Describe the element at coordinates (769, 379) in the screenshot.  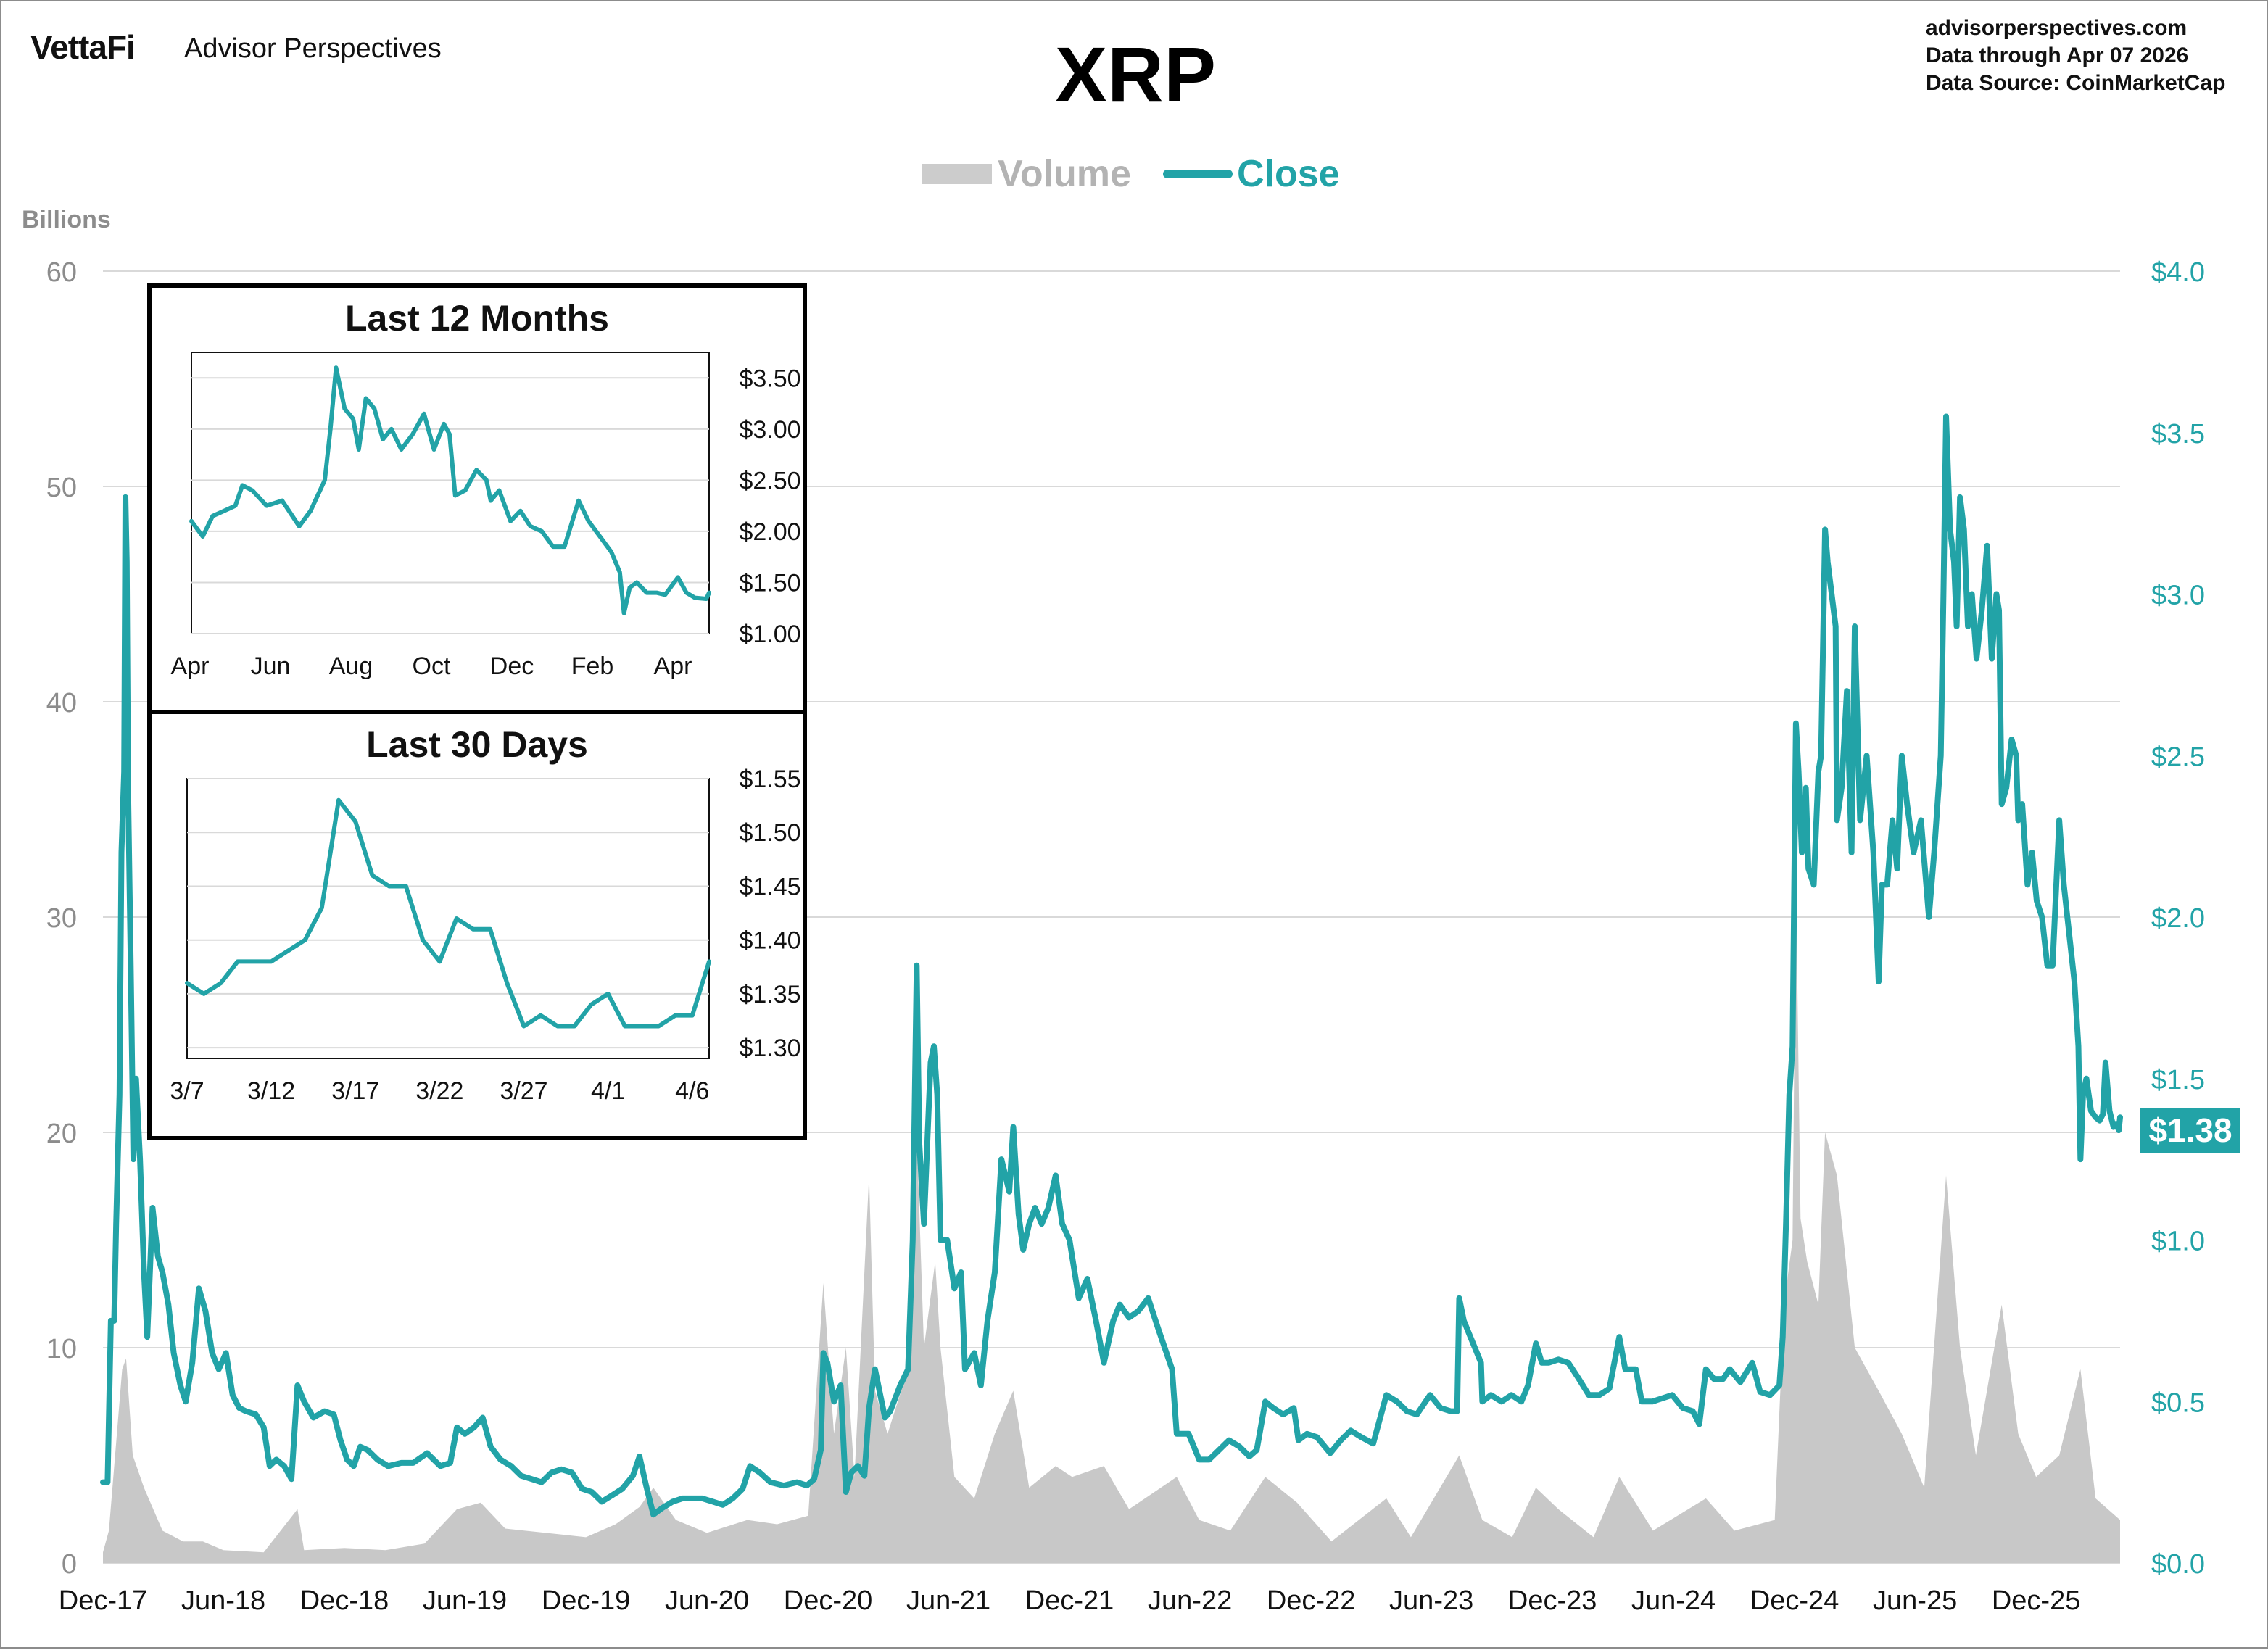
I see `inset-y-tick-label: $3.50` at that location.